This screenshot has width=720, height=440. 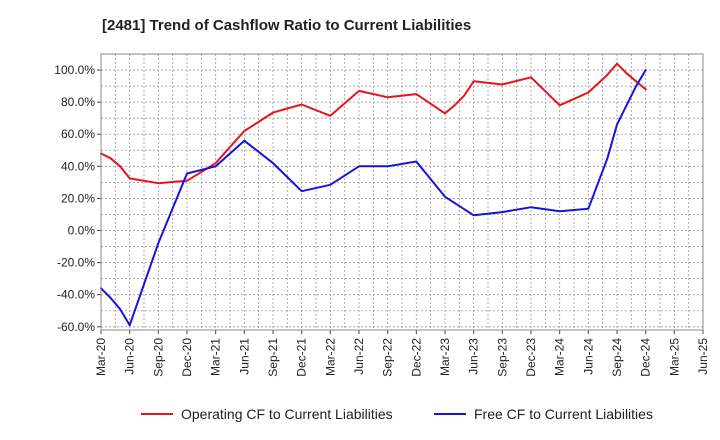 I want to click on y-tick-label: 80.0%, so click(x=78, y=102).